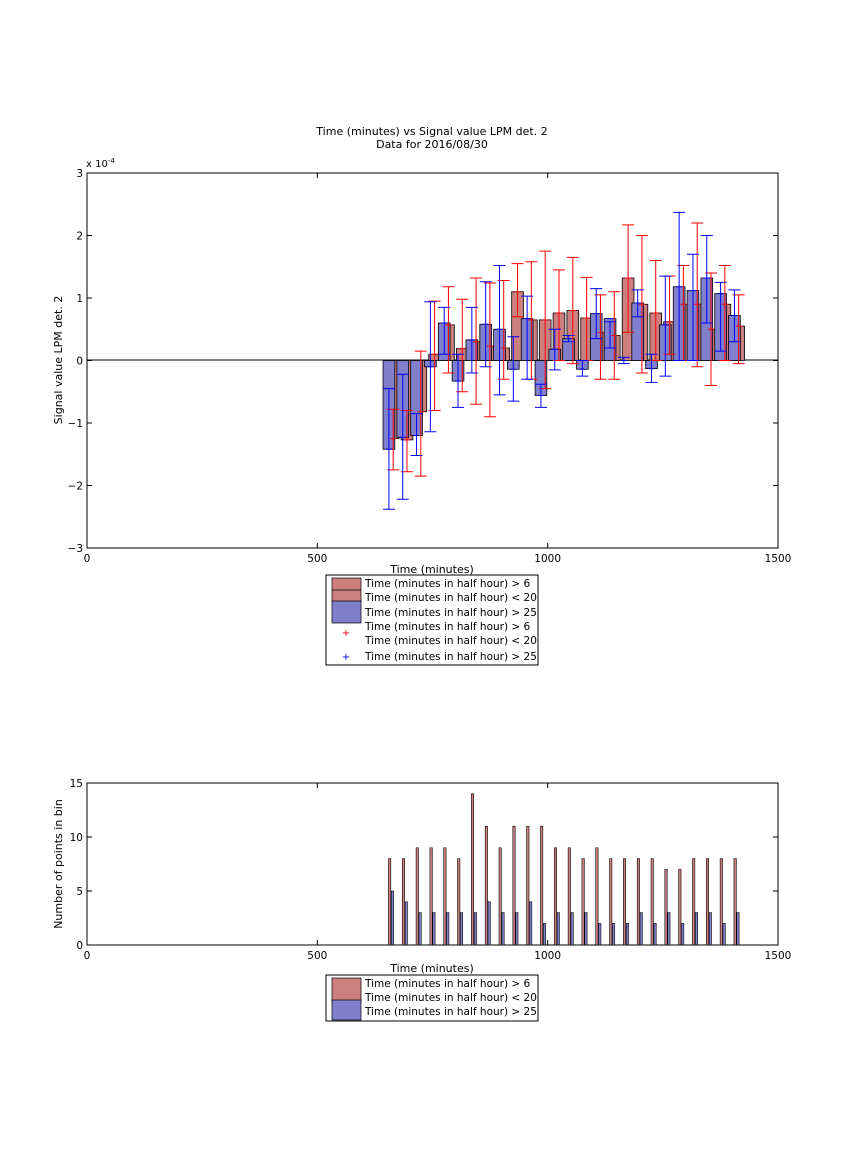 This screenshot has height=1152, width=864. What do you see at coordinates (547, 956) in the screenshot?
I see `bottom-chart-x-tick-label: 1000` at bounding box center [547, 956].